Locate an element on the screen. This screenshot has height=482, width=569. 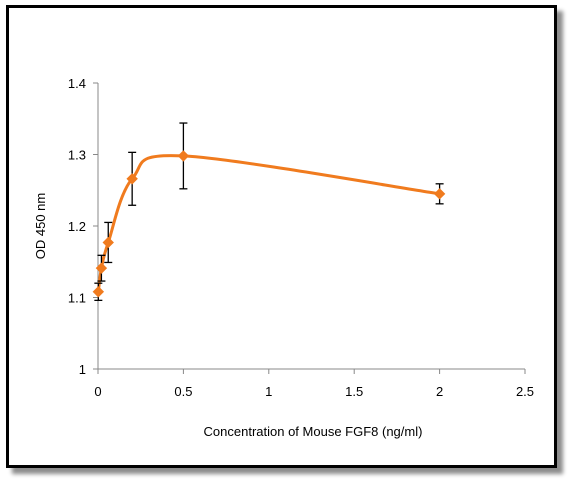
y-tick-label: 1 is located at coordinates (82, 369).